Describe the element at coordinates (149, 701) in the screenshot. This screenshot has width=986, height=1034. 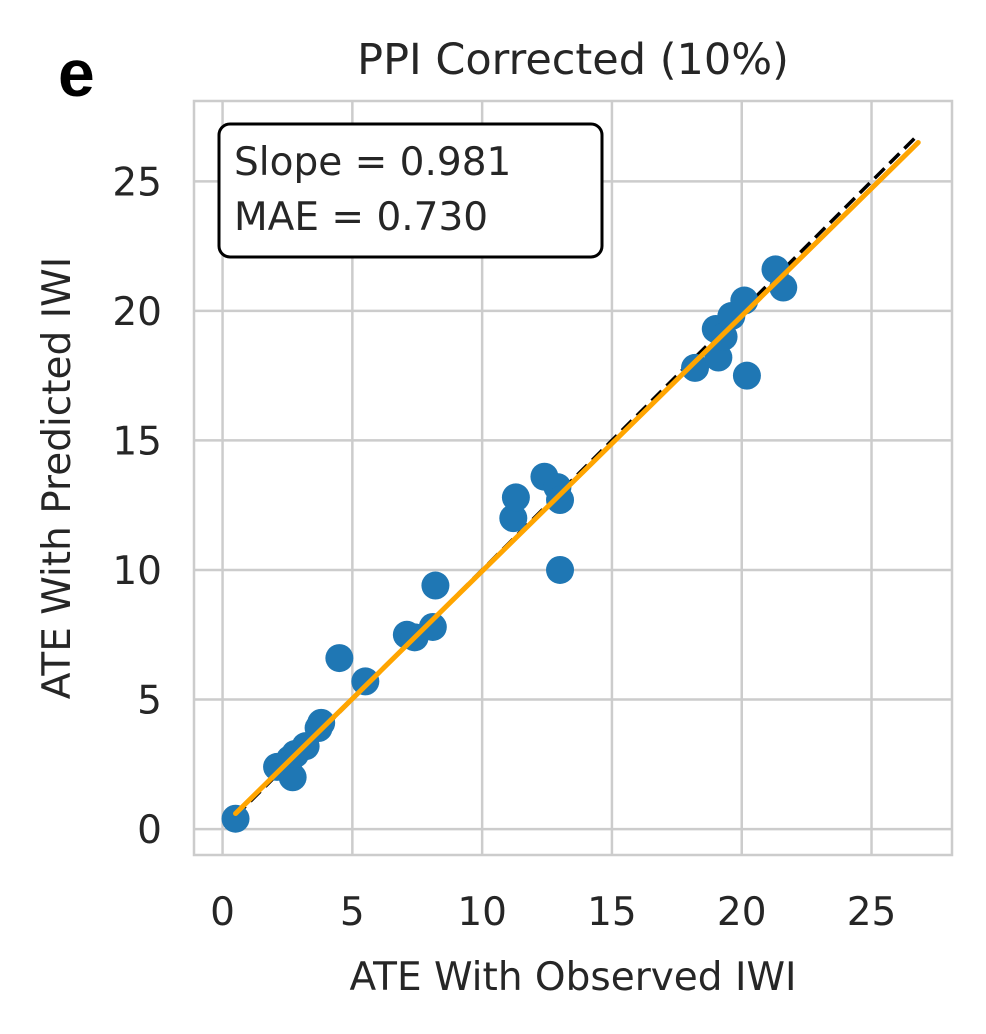
I see `y-tick-label: 5` at that location.